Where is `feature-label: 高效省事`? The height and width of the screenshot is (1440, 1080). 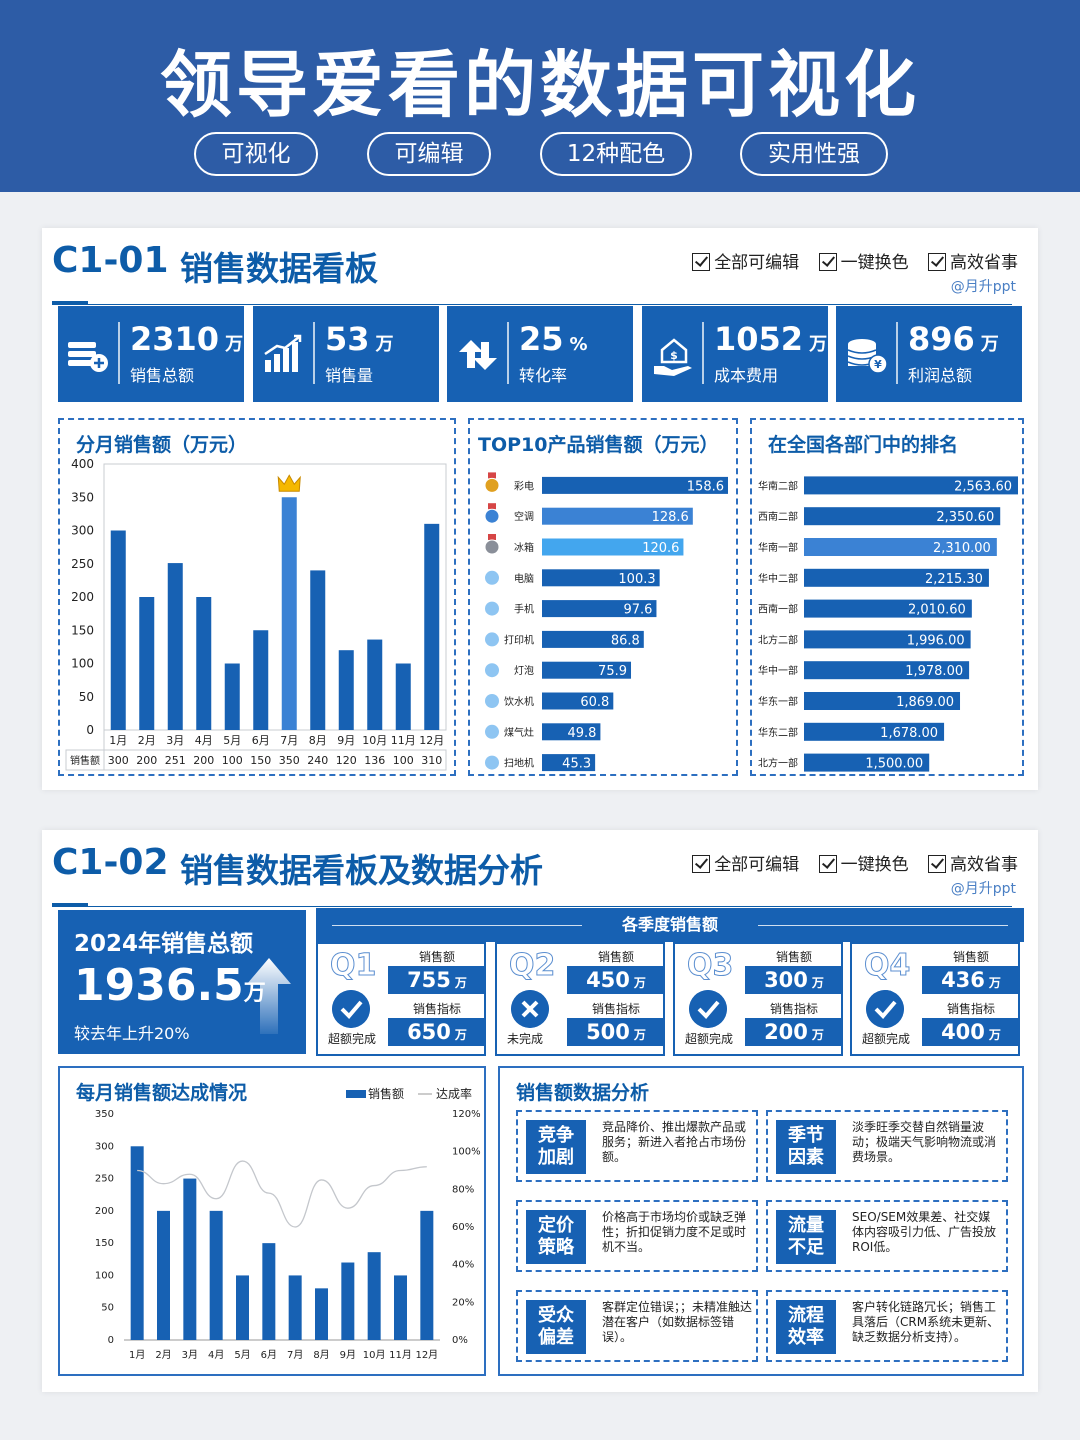
feature-label: 高效省事 is located at coordinates (984, 865).